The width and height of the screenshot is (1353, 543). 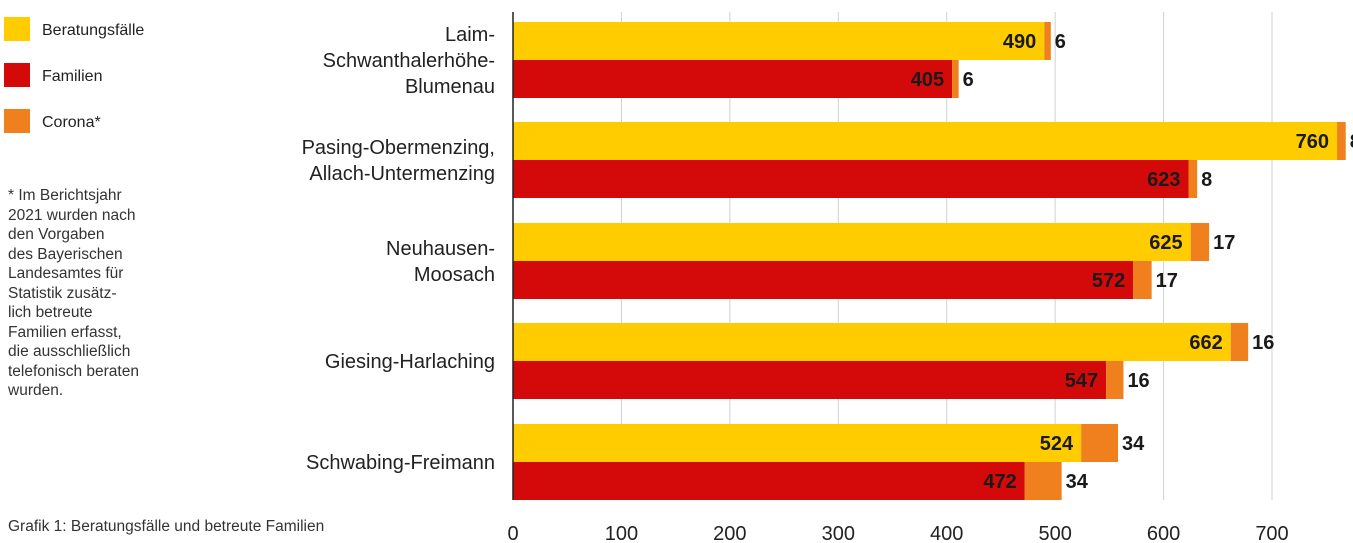 What do you see at coordinates (410, 362) in the screenshot?
I see `category-label: Giesing-Harlaching` at bounding box center [410, 362].